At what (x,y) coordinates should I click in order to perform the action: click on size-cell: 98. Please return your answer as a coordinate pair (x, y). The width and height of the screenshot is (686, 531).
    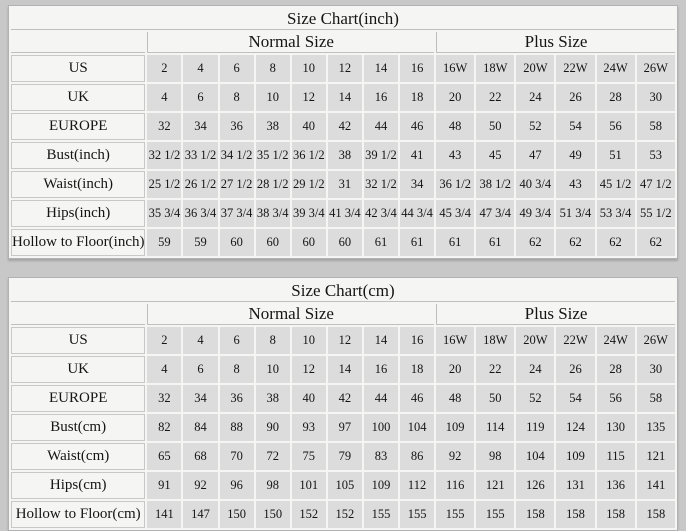
    Looking at the image, I should click on (272, 485).